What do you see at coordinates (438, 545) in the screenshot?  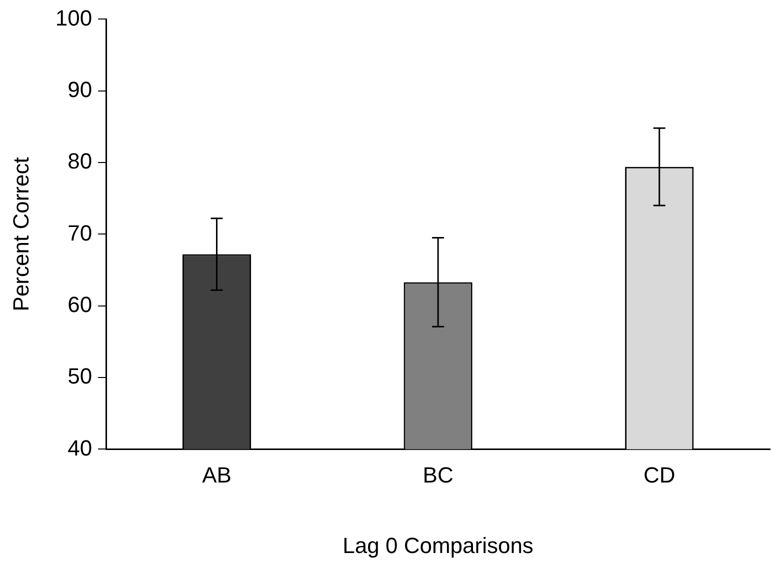 I see `x-axis-title: Lag 0 Comparisons` at bounding box center [438, 545].